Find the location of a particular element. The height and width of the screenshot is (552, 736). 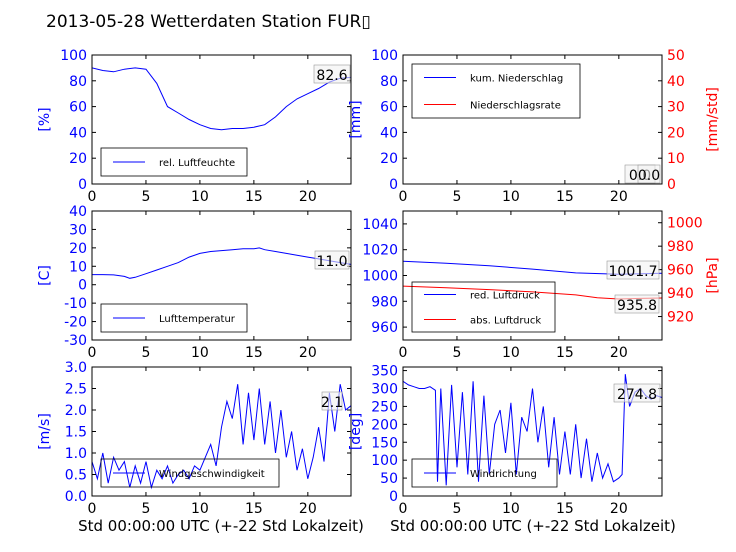

y-tick-label: -20 is located at coordinates (75, 323).